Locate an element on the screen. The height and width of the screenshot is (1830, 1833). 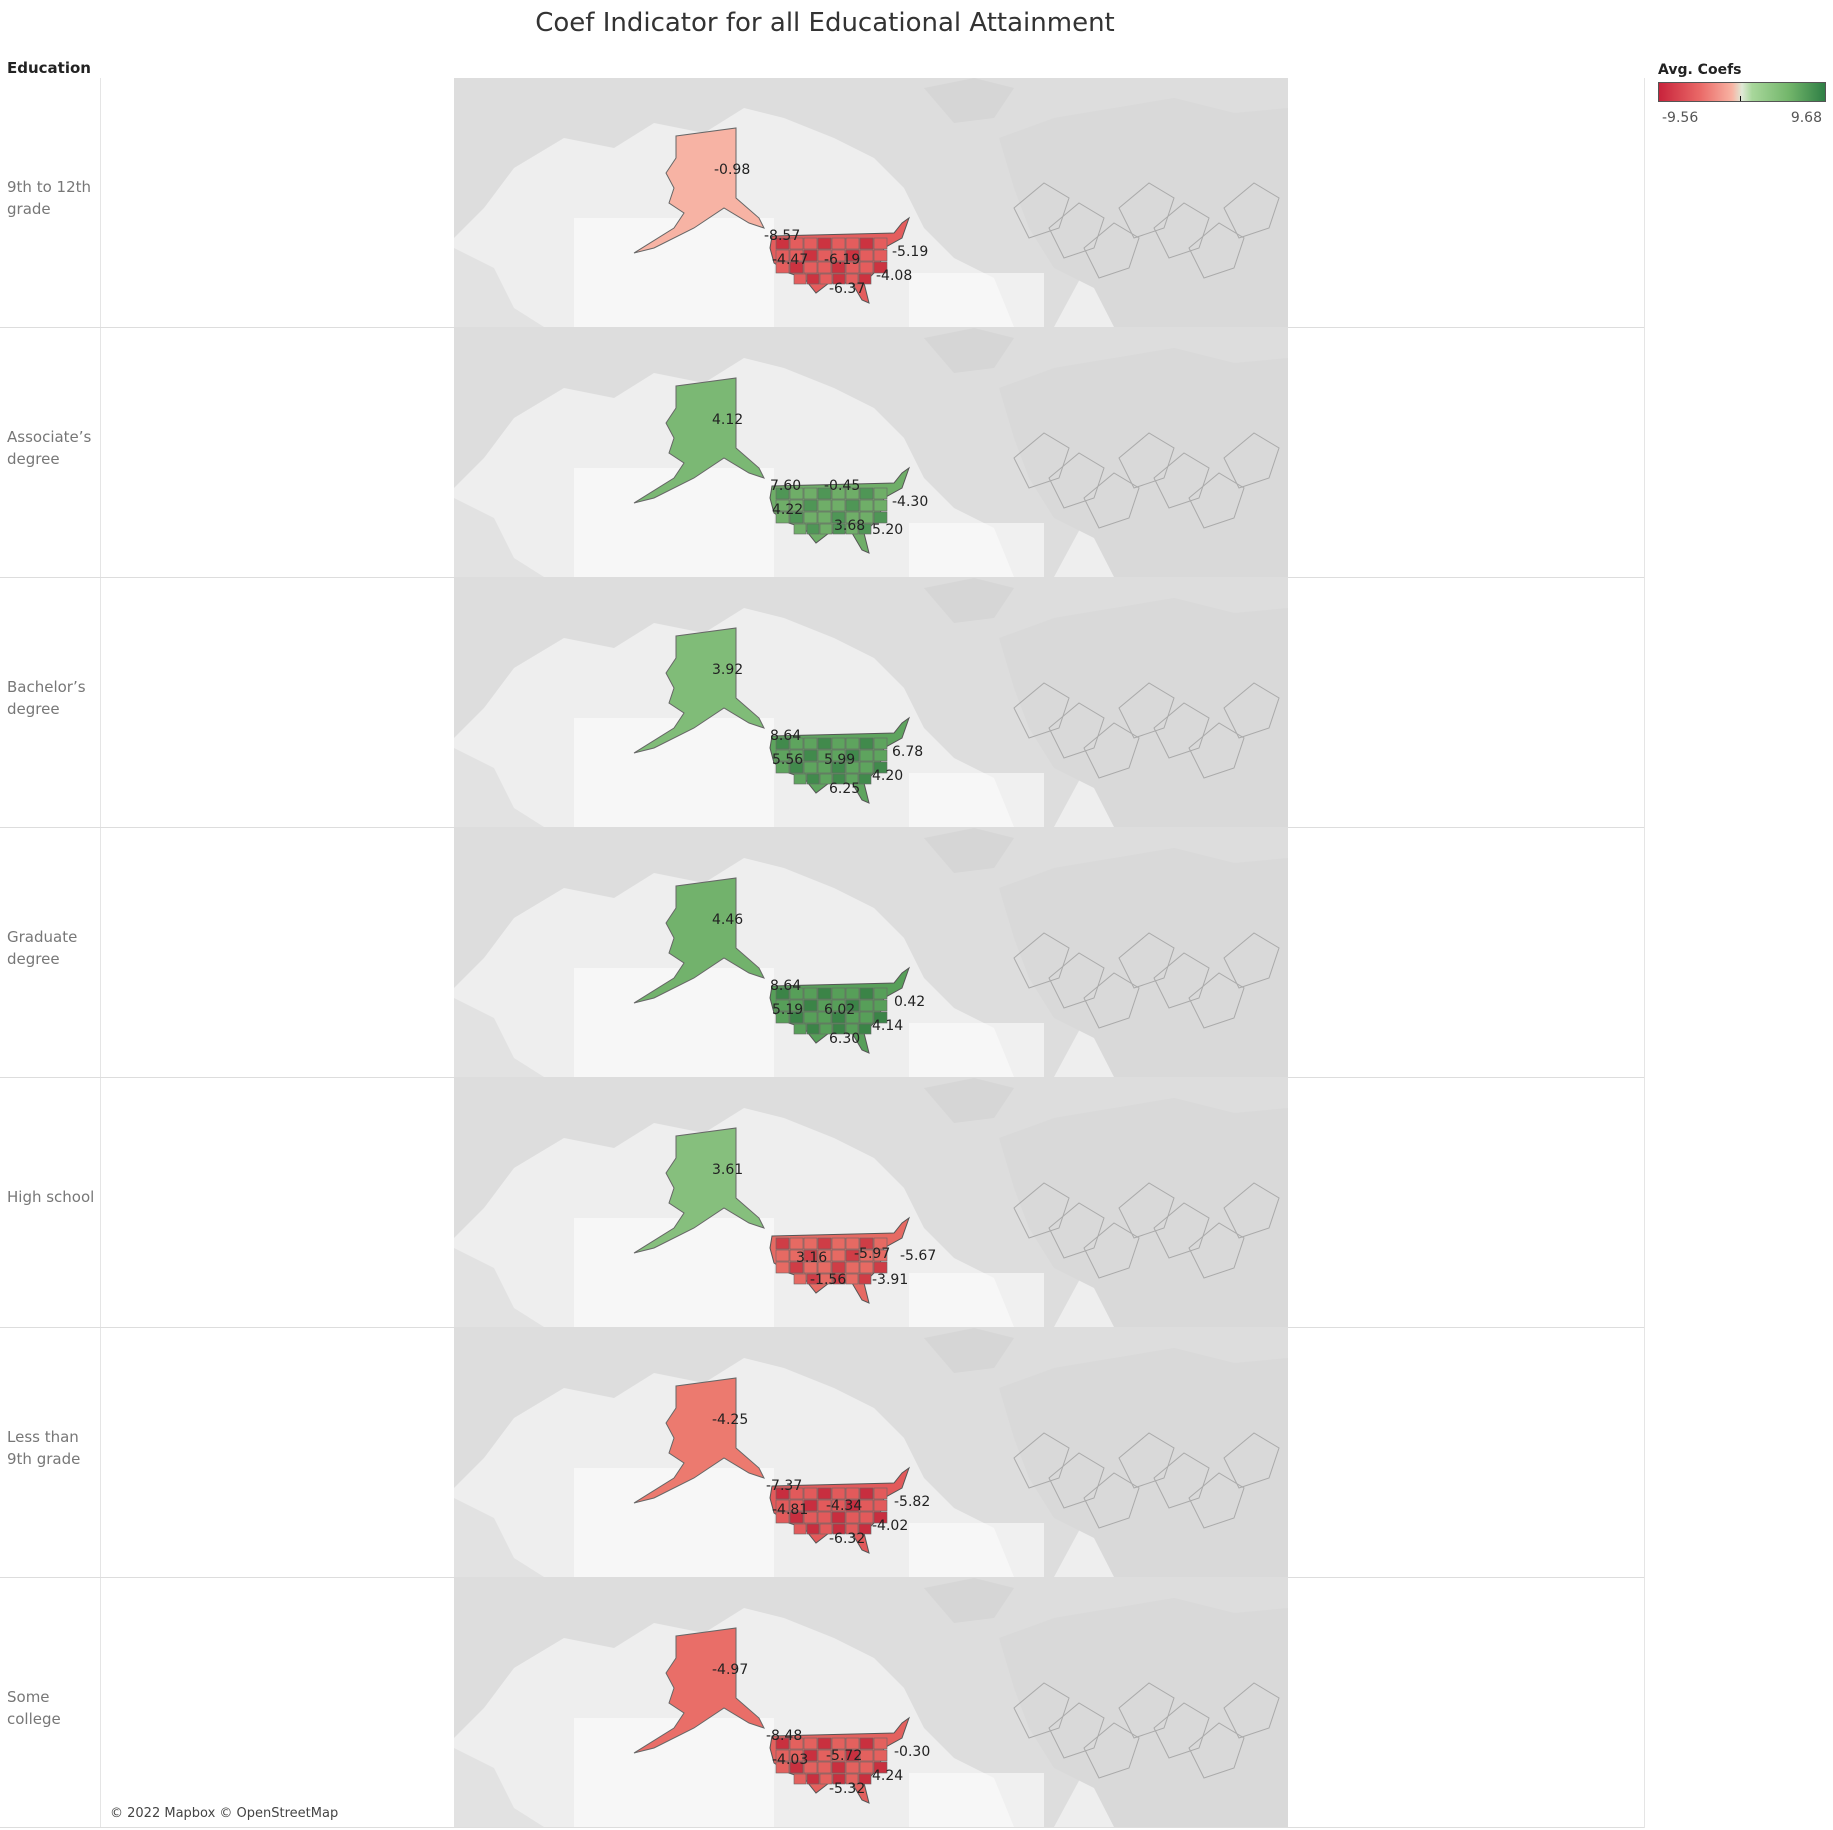
state-value-label: -6.19 is located at coordinates (842, 260).